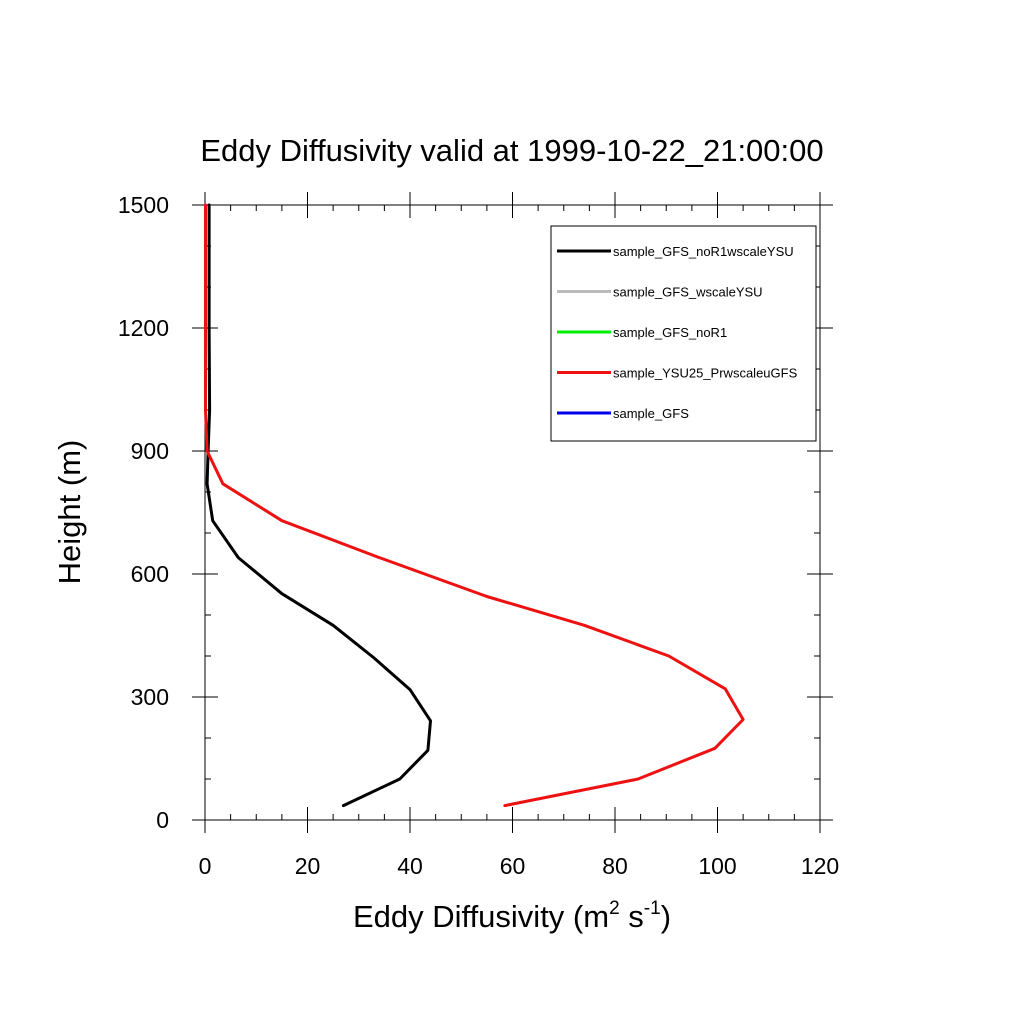 The image size is (1024, 1024). Describe the element at coordinates (162, 820) in the screenshot. I see `y-tick-label: 0` at that location.